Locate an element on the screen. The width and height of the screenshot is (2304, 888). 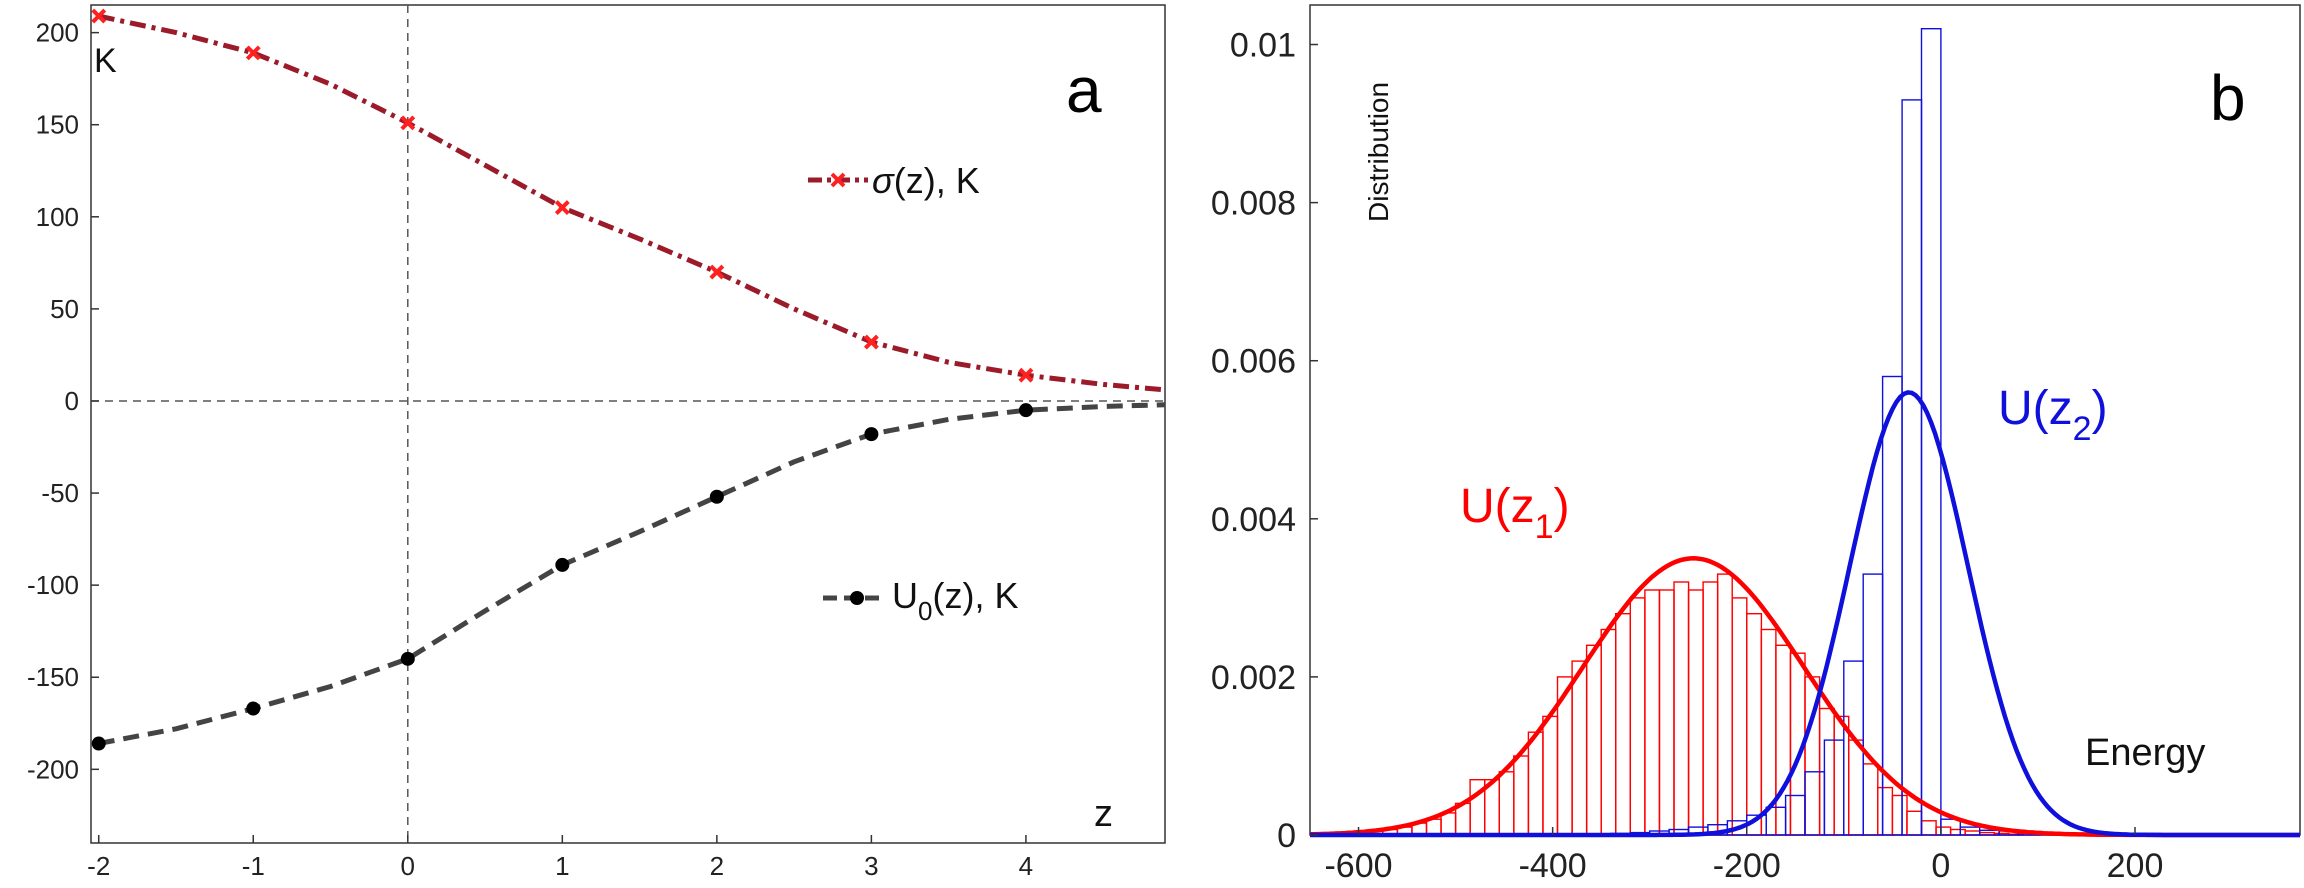
panel-a-ylabel: K is located at coordinates (105, 61).